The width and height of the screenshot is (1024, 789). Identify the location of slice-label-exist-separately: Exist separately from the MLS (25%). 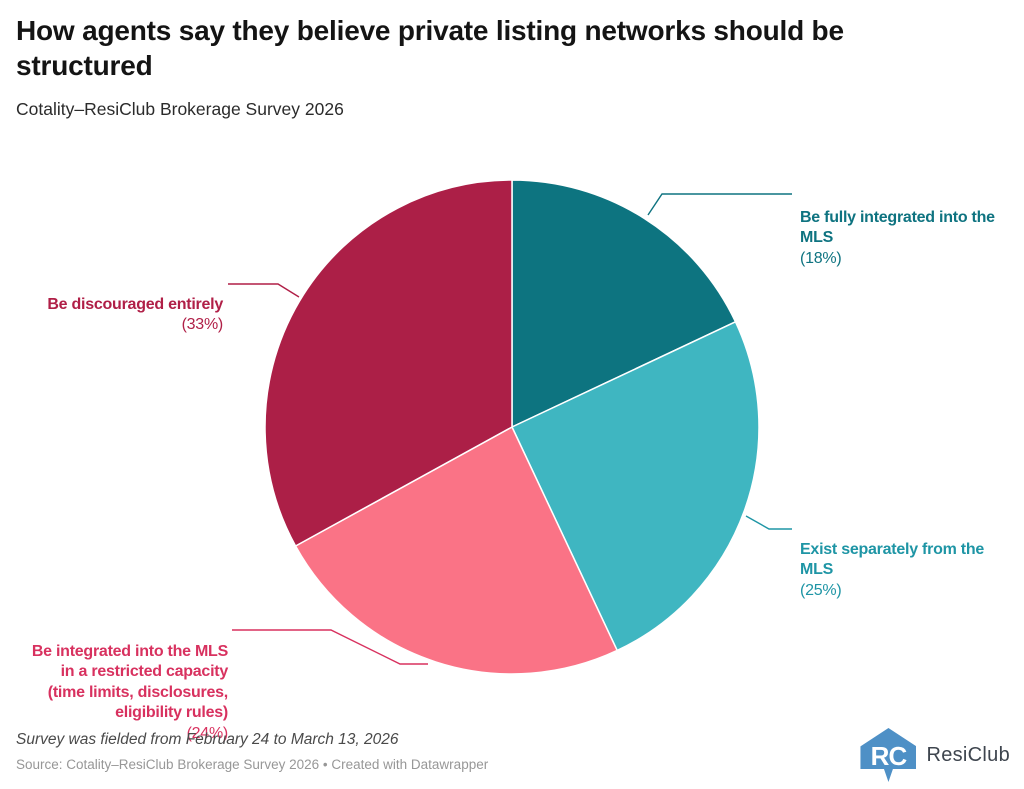
(912, 560).